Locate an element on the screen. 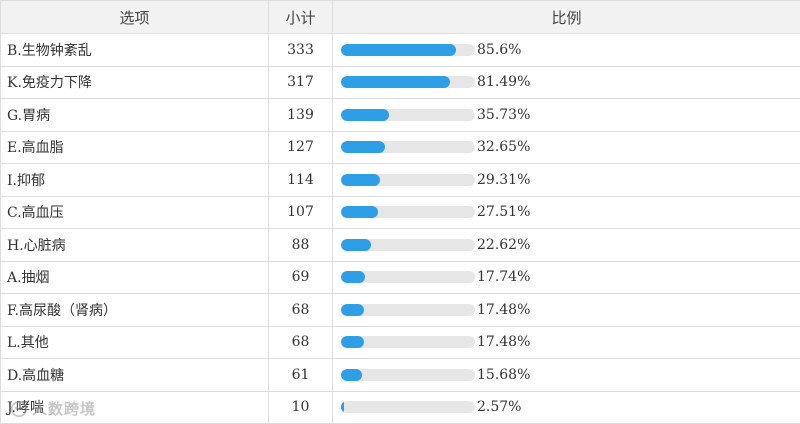 The height and width of the screenshot is (424, 800). ratio-cell: 35.73% is located at coordinates (566, 115).